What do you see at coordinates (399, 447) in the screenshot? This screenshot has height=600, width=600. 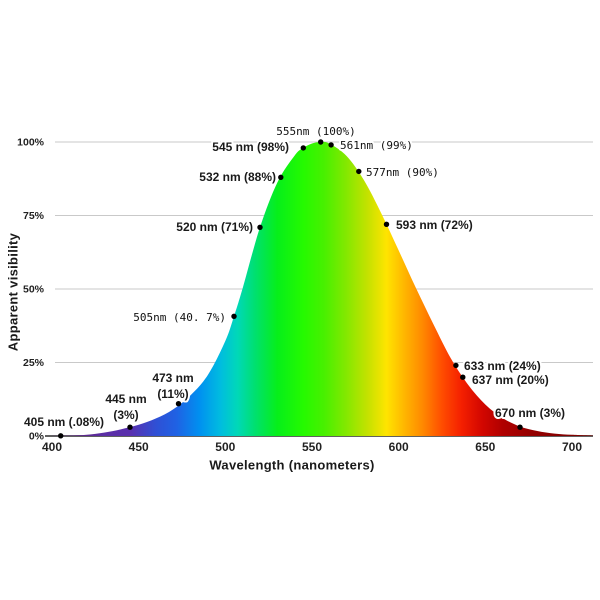 I see `x-tick-600: 600` at bounding box center [399, 447].